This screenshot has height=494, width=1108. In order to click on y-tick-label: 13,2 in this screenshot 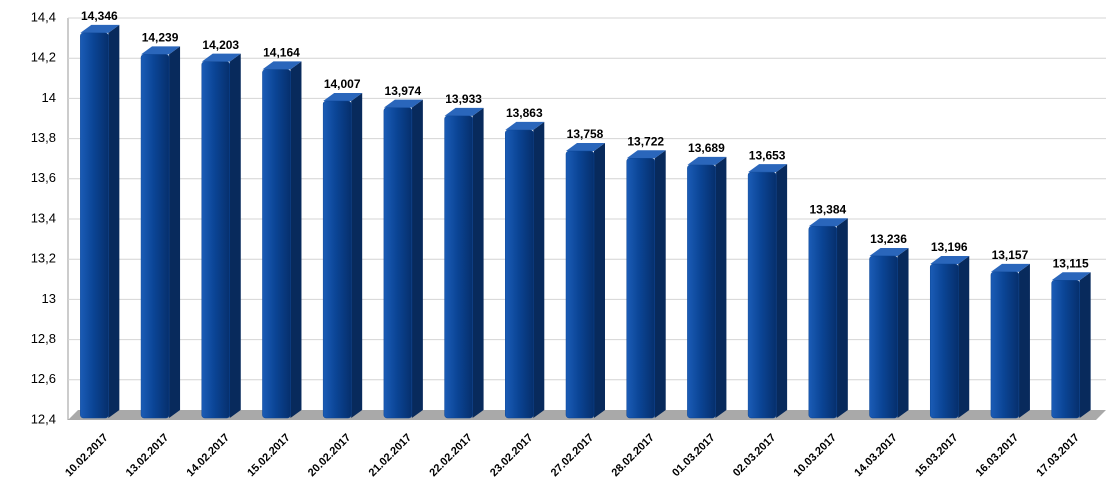, I will do `click(43, 258)`.